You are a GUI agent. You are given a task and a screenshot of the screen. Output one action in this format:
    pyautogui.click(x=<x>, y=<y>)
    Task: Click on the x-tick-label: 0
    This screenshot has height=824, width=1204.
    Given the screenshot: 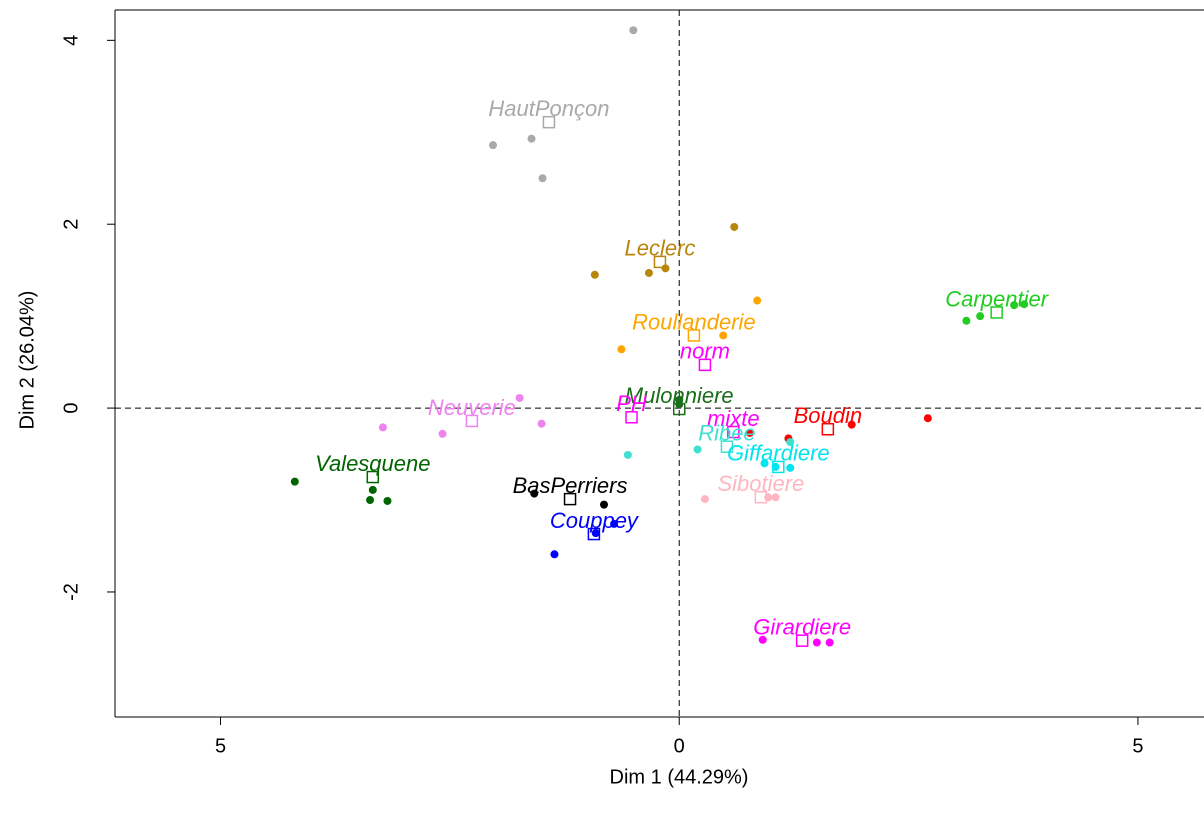 What is the action you would take?
    pyautogui.click(x=679, y=746)
    